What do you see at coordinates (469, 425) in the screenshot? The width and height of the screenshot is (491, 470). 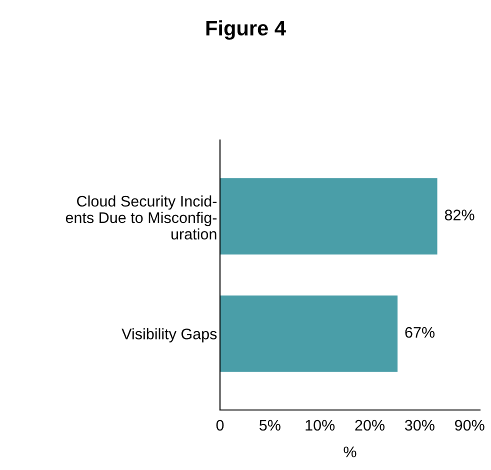 I see `text: 90%` at bounding box center [469, 425].